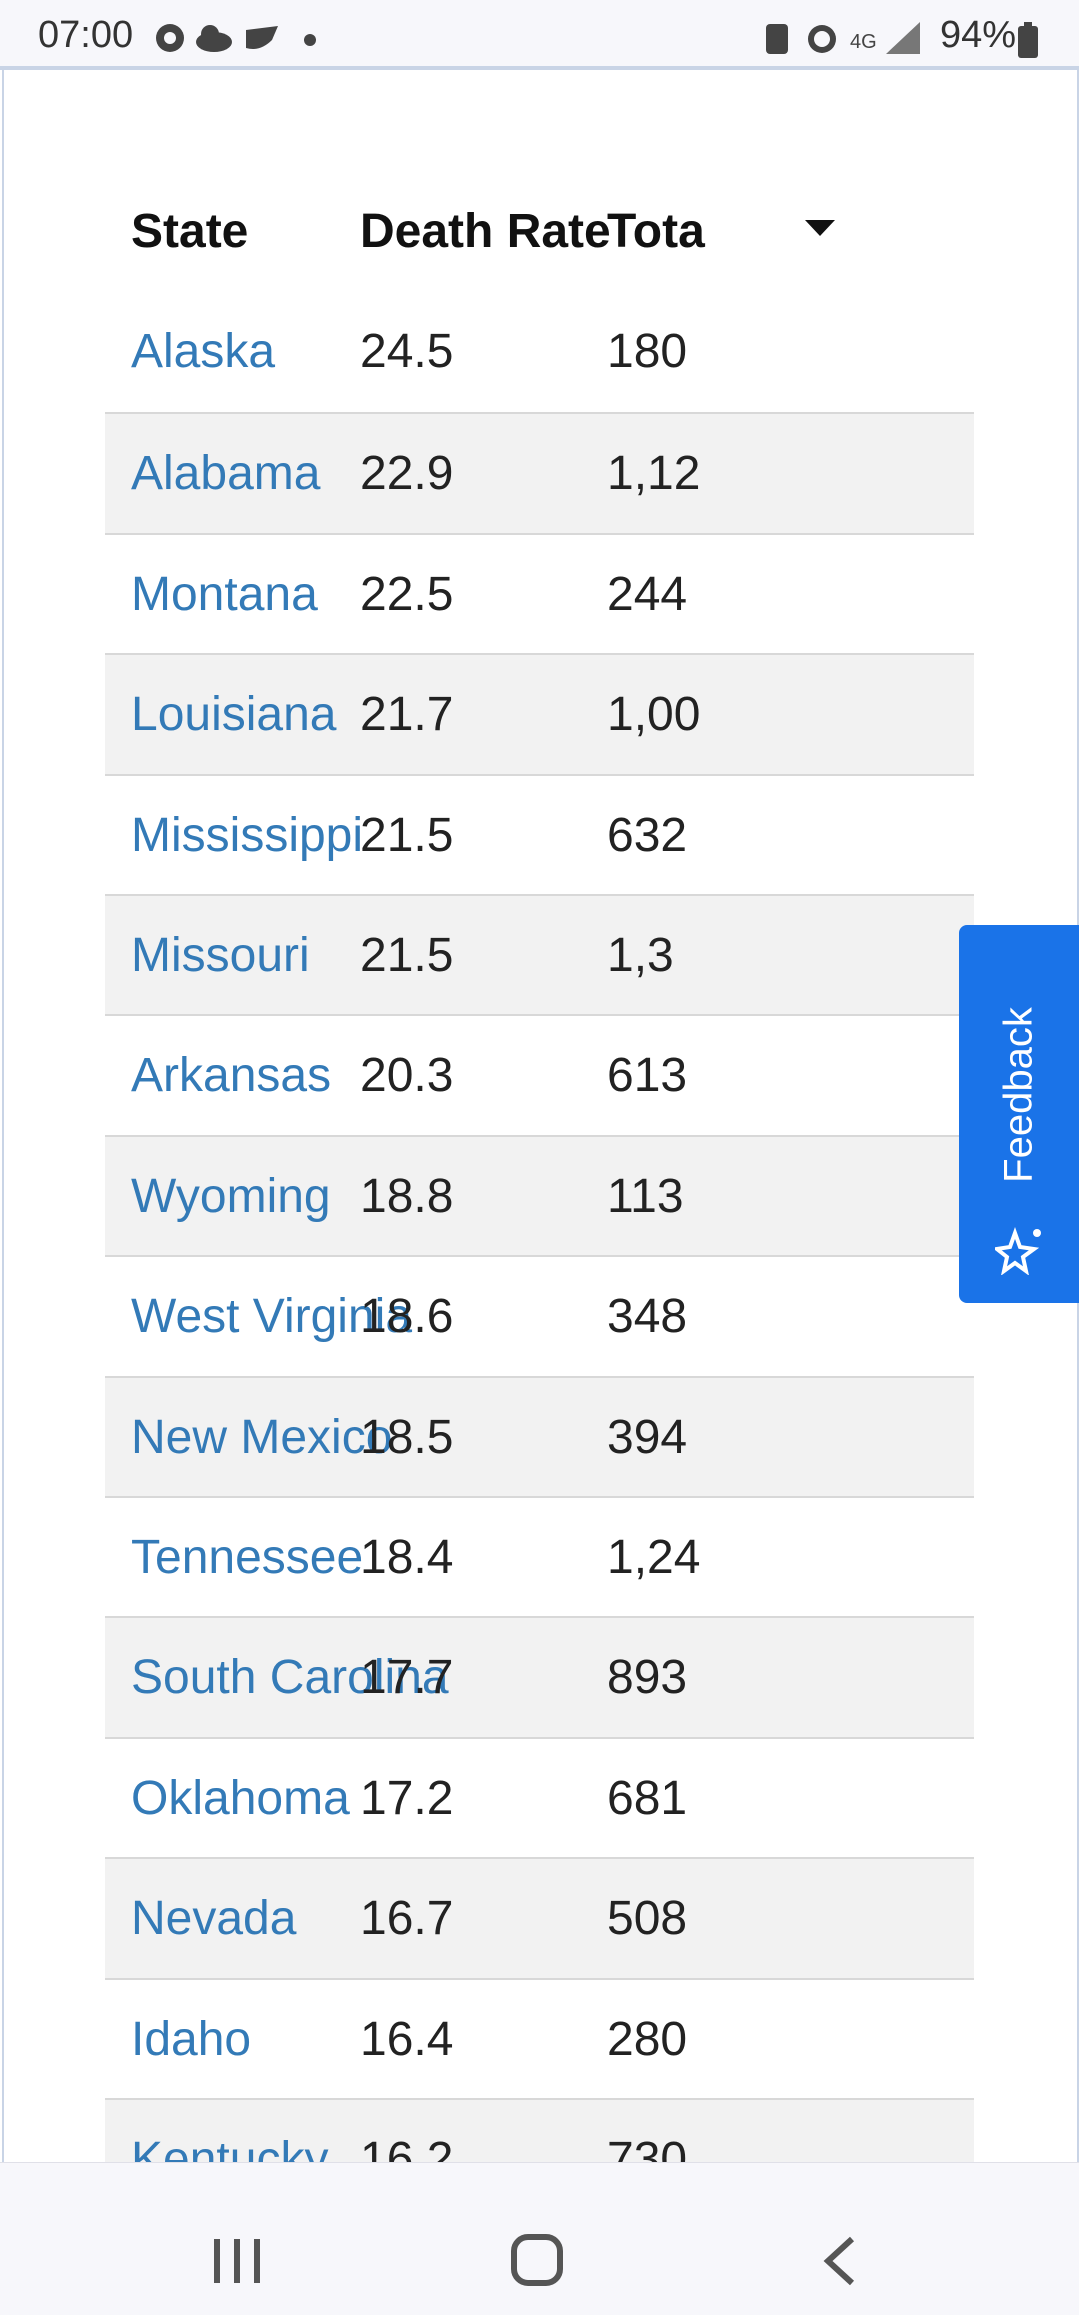 The image size is (1079, 2320). Describe the element at coordinates (407, 2147) in the screenshot. I see `cell-value: 16.2` at that location.